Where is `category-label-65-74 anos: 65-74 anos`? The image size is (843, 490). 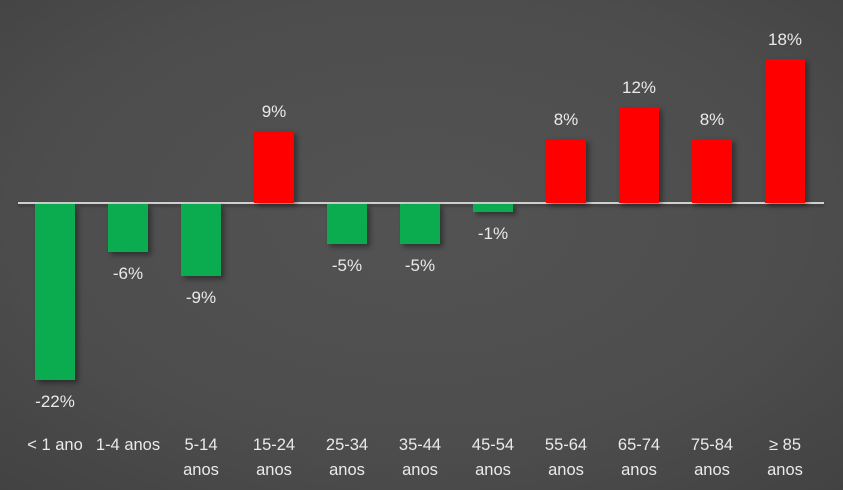 category-label-65-74 anos: 65-74 anos is located at coordinates (639, 458).